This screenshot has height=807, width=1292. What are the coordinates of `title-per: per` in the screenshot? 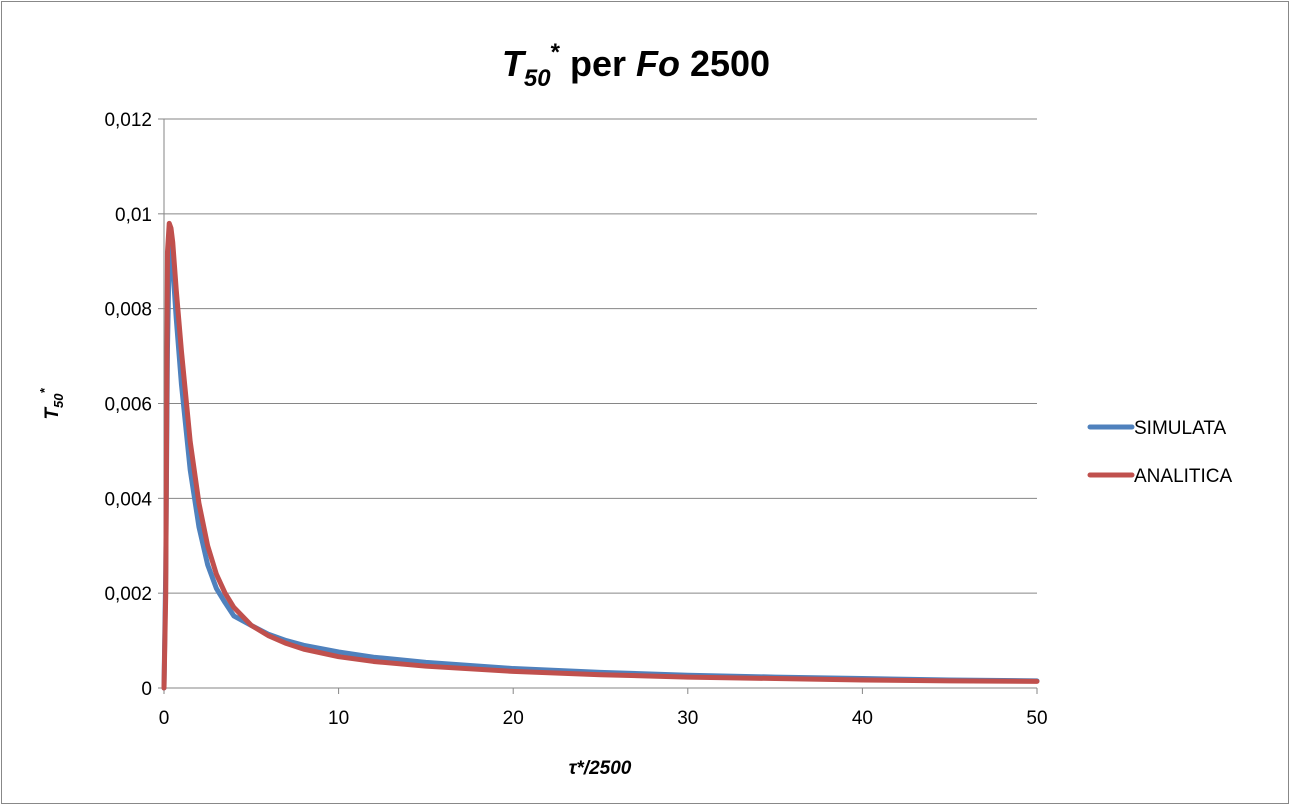 It's located at (598, 63).